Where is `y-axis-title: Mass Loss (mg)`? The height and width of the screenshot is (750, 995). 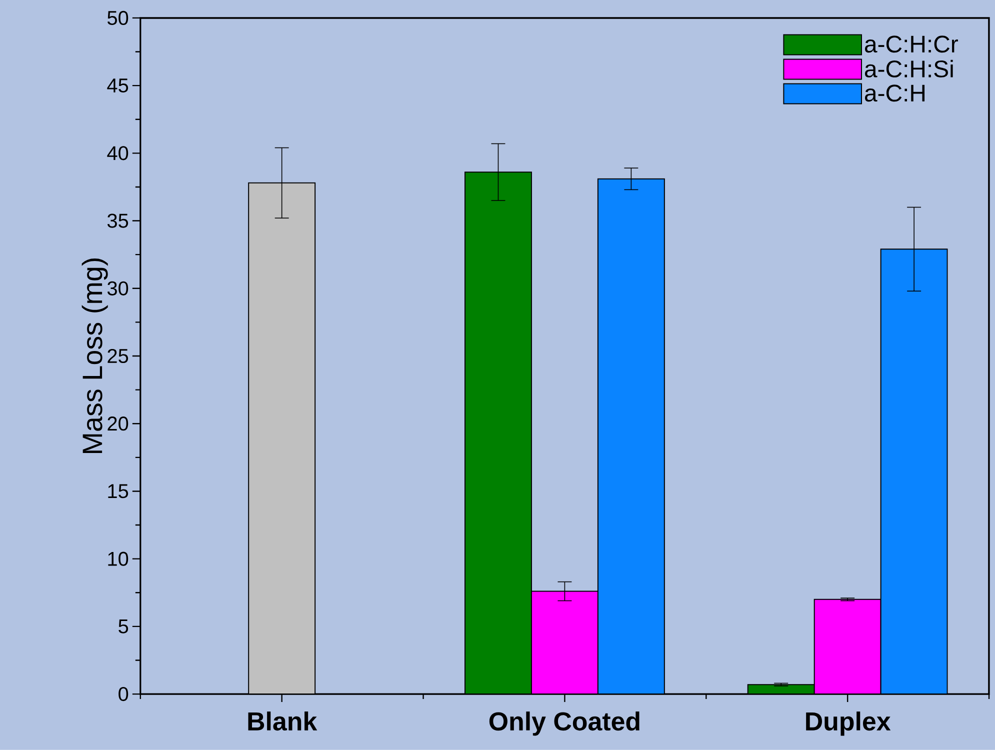
y-axis-title: Mass Loss (mg) is located at coordinates (95, 356).